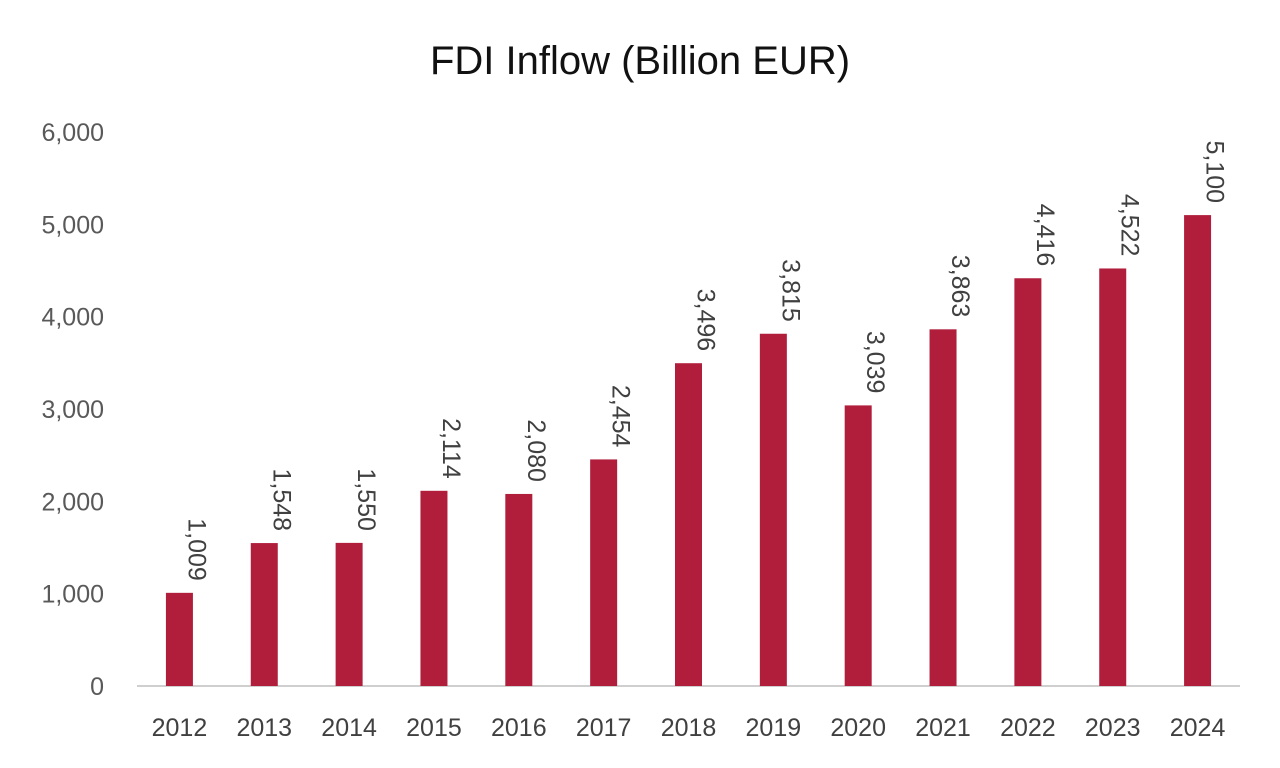 Image resolution: width=1280 pixels, height=768 pixels. Describe the element at coordinates (264, 728) in the screenshot. I see `x-tick-label: 2013` at that location.